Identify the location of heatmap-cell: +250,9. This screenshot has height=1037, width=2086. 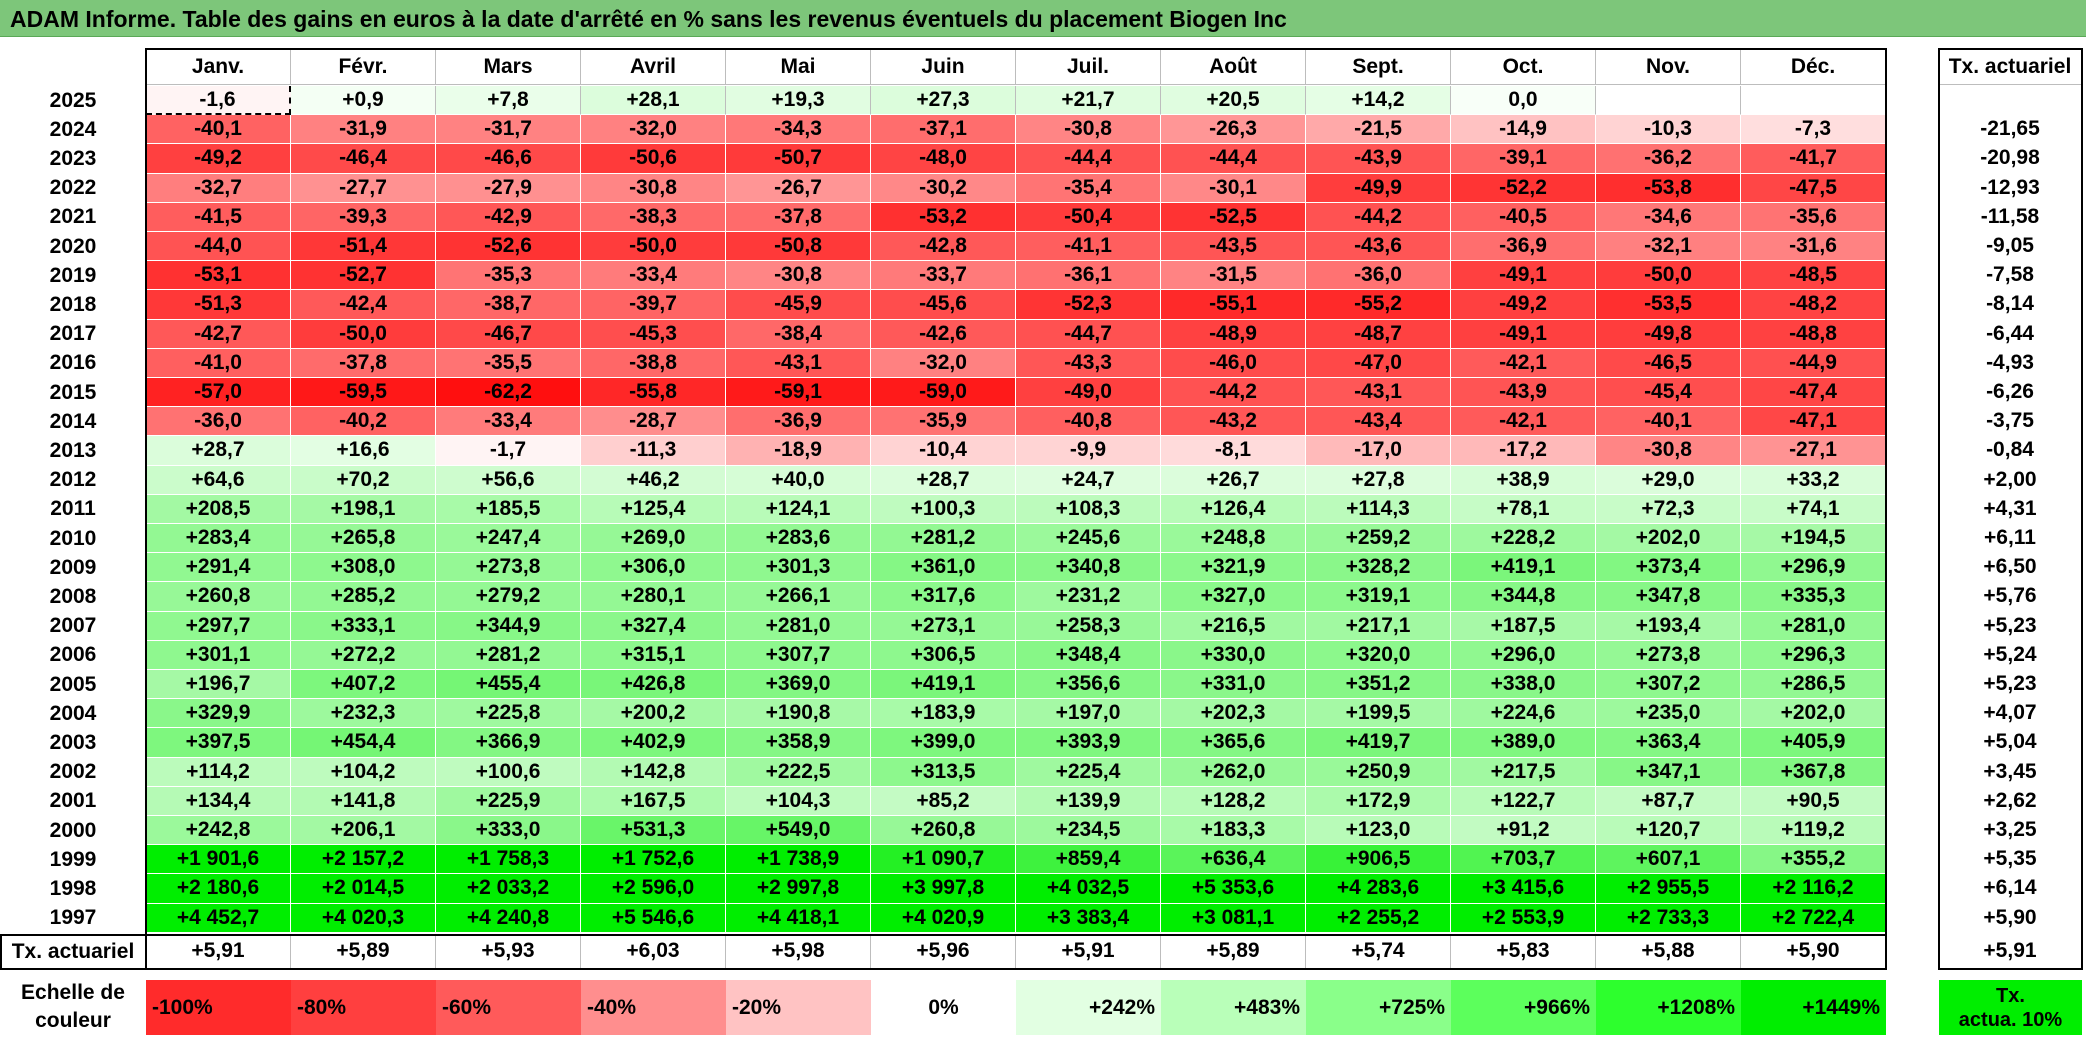
(1378, 772).